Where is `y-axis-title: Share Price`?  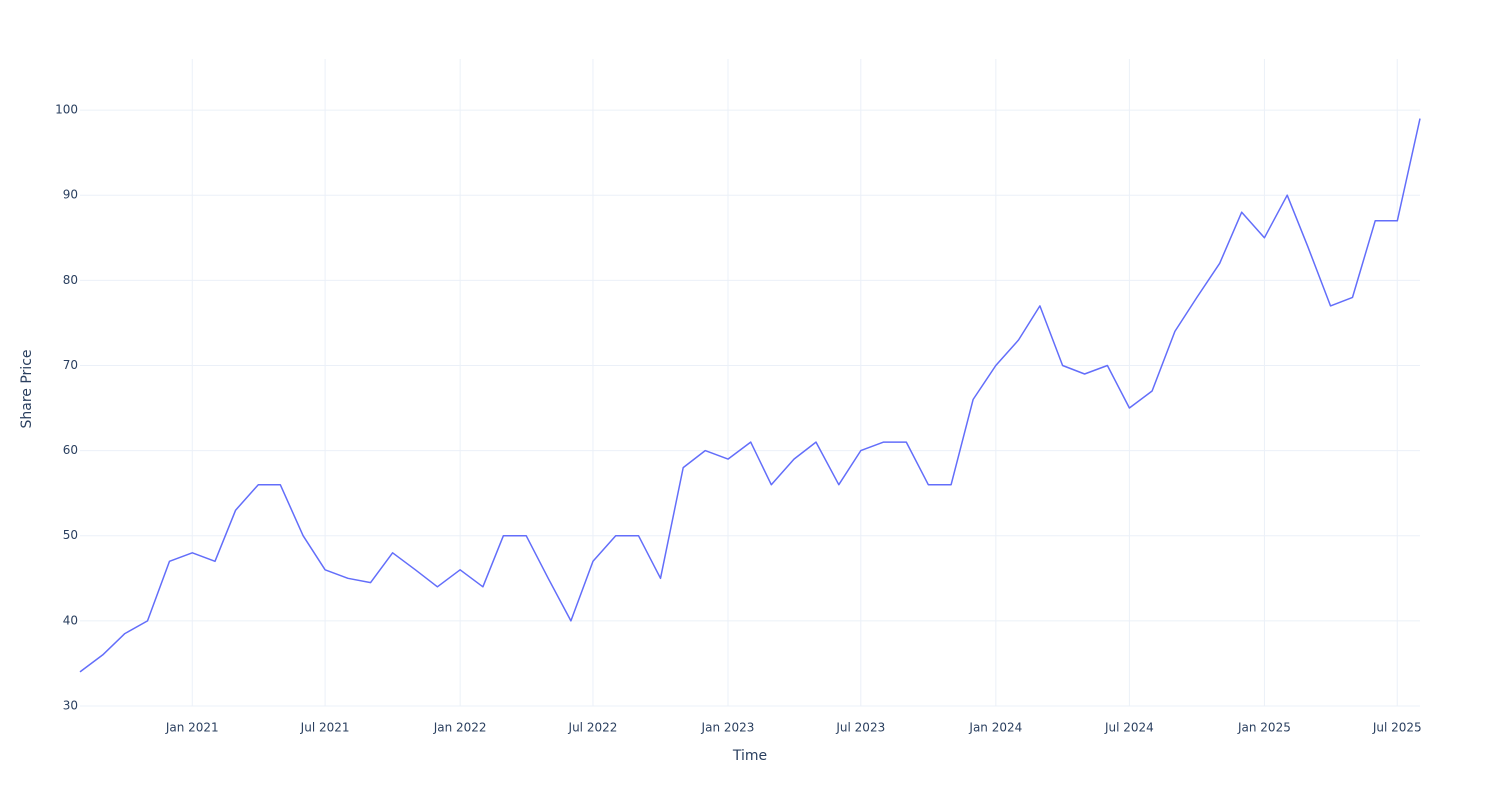 y-axis-title: Share Price is located at coordinates (27, 388).